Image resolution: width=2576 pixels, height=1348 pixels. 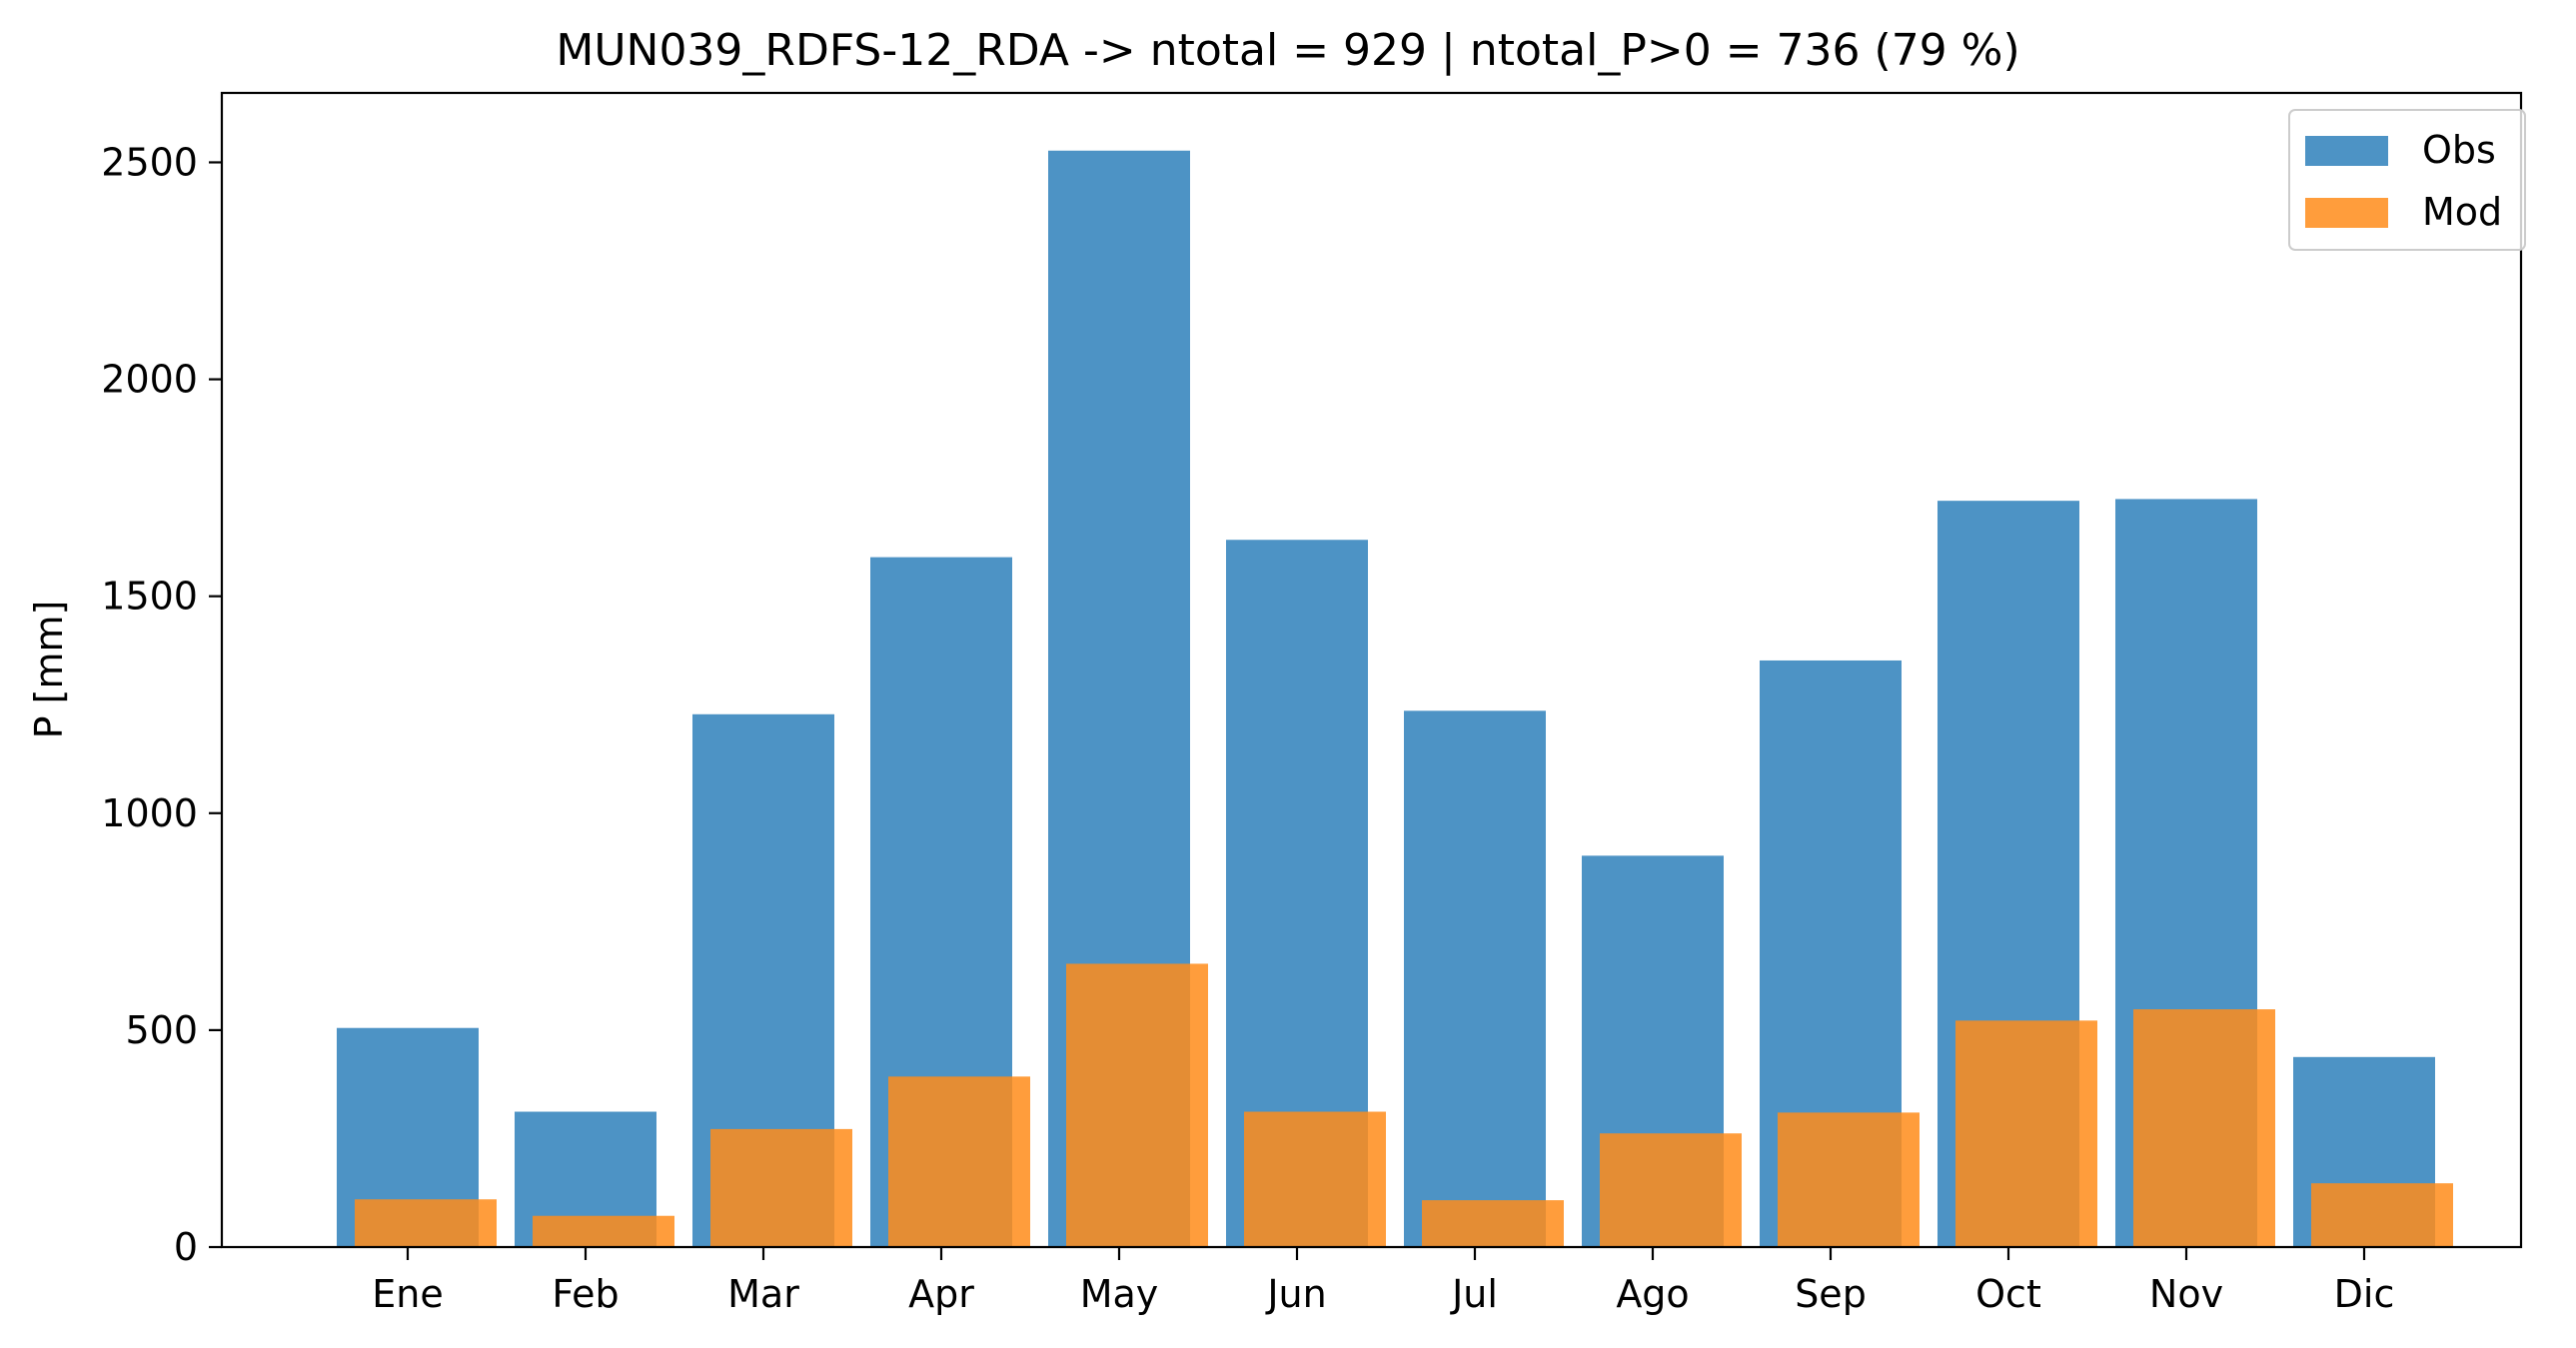 What do you see at coordinates (2026, 1134) in the screenshot?
I see `bar-mod-oct` at bounding box center [2026, 1134].